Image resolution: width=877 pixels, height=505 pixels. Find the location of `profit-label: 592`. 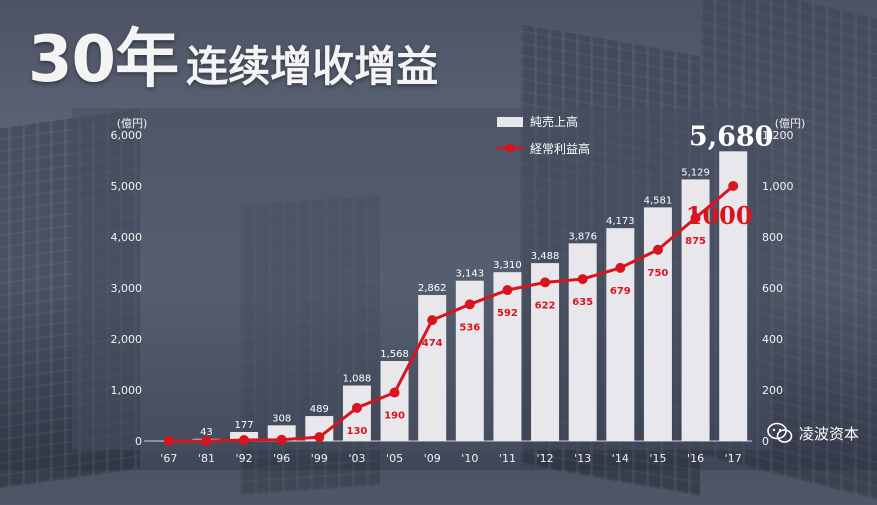

profit-label: 592 is located at coordinates (507, 313).